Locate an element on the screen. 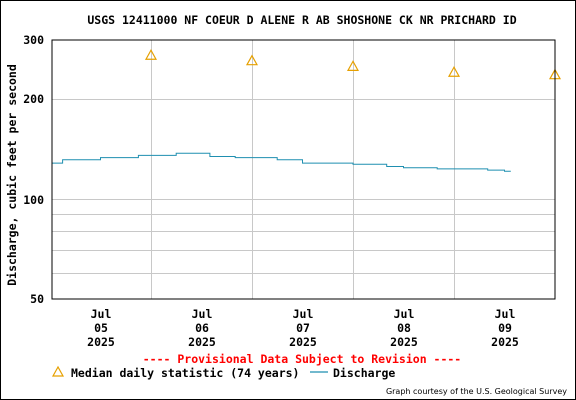 Image resolution: width=576 pixels, height=400 pixels. median-triangle-icon is located at coordinates (58, 371).